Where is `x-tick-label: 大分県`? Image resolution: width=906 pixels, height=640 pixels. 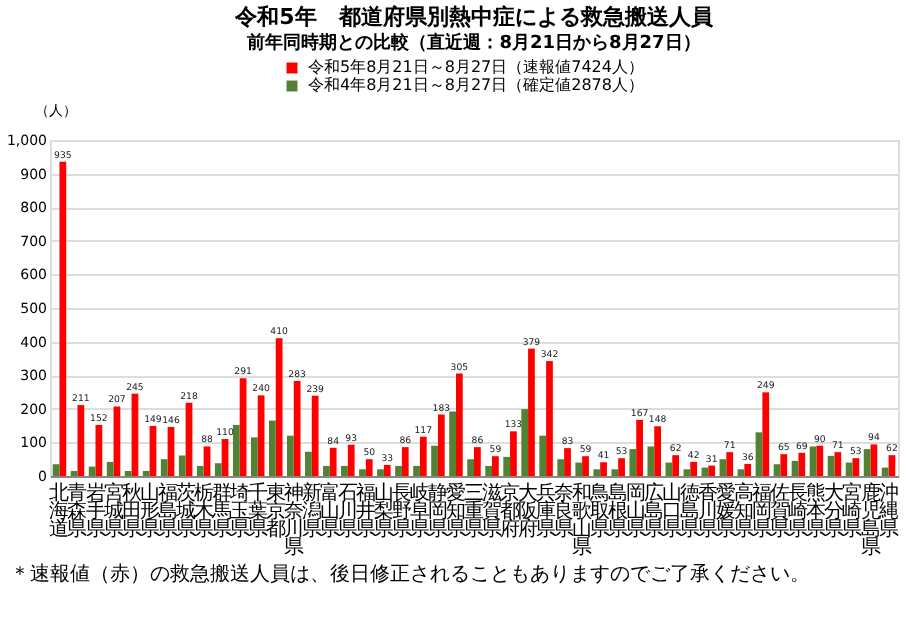
x-tick-label: 大分県 is located at coordinates (834, 511).